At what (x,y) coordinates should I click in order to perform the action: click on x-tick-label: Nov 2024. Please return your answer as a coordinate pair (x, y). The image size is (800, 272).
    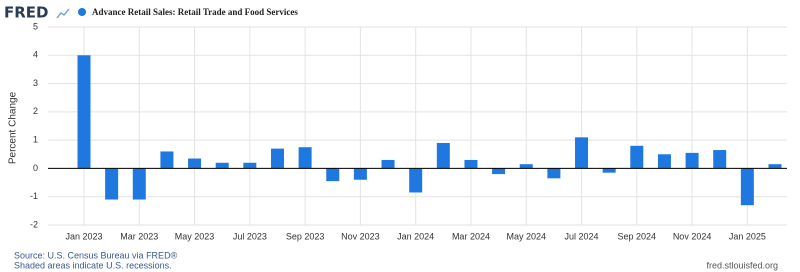
    Looking at the image, I should click on (692, 236).